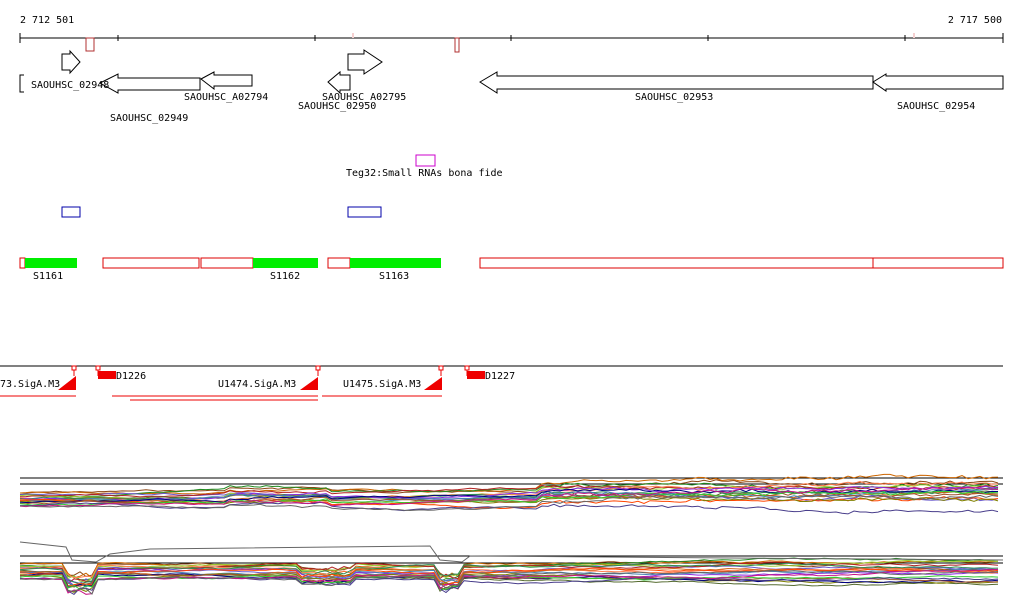 This screenshot has width=1024, height=611. What do you see at coordinates (221, 212) in the screenshot?
I see `feature-box-track` at bounding box center [221, 212].